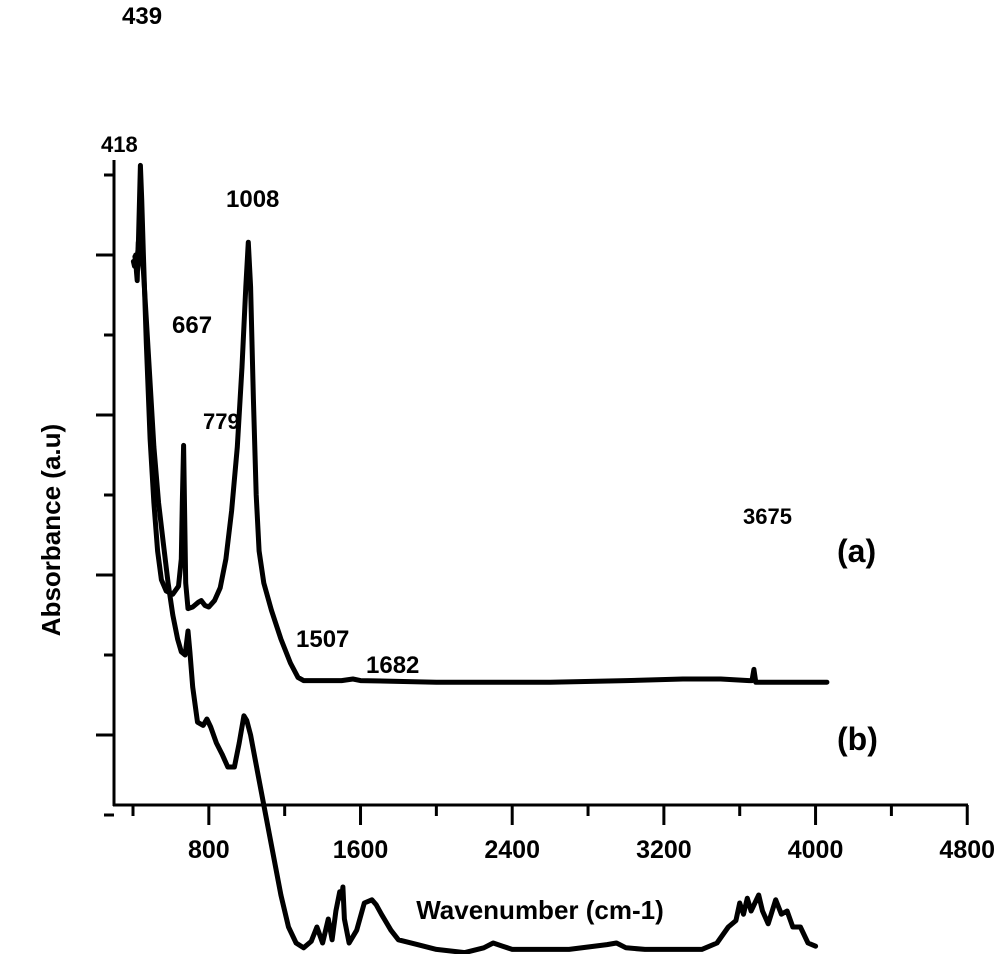 This screenshot has width=1007, height=954. I want to click on x-tick-label: 1600, so click(361, 850).